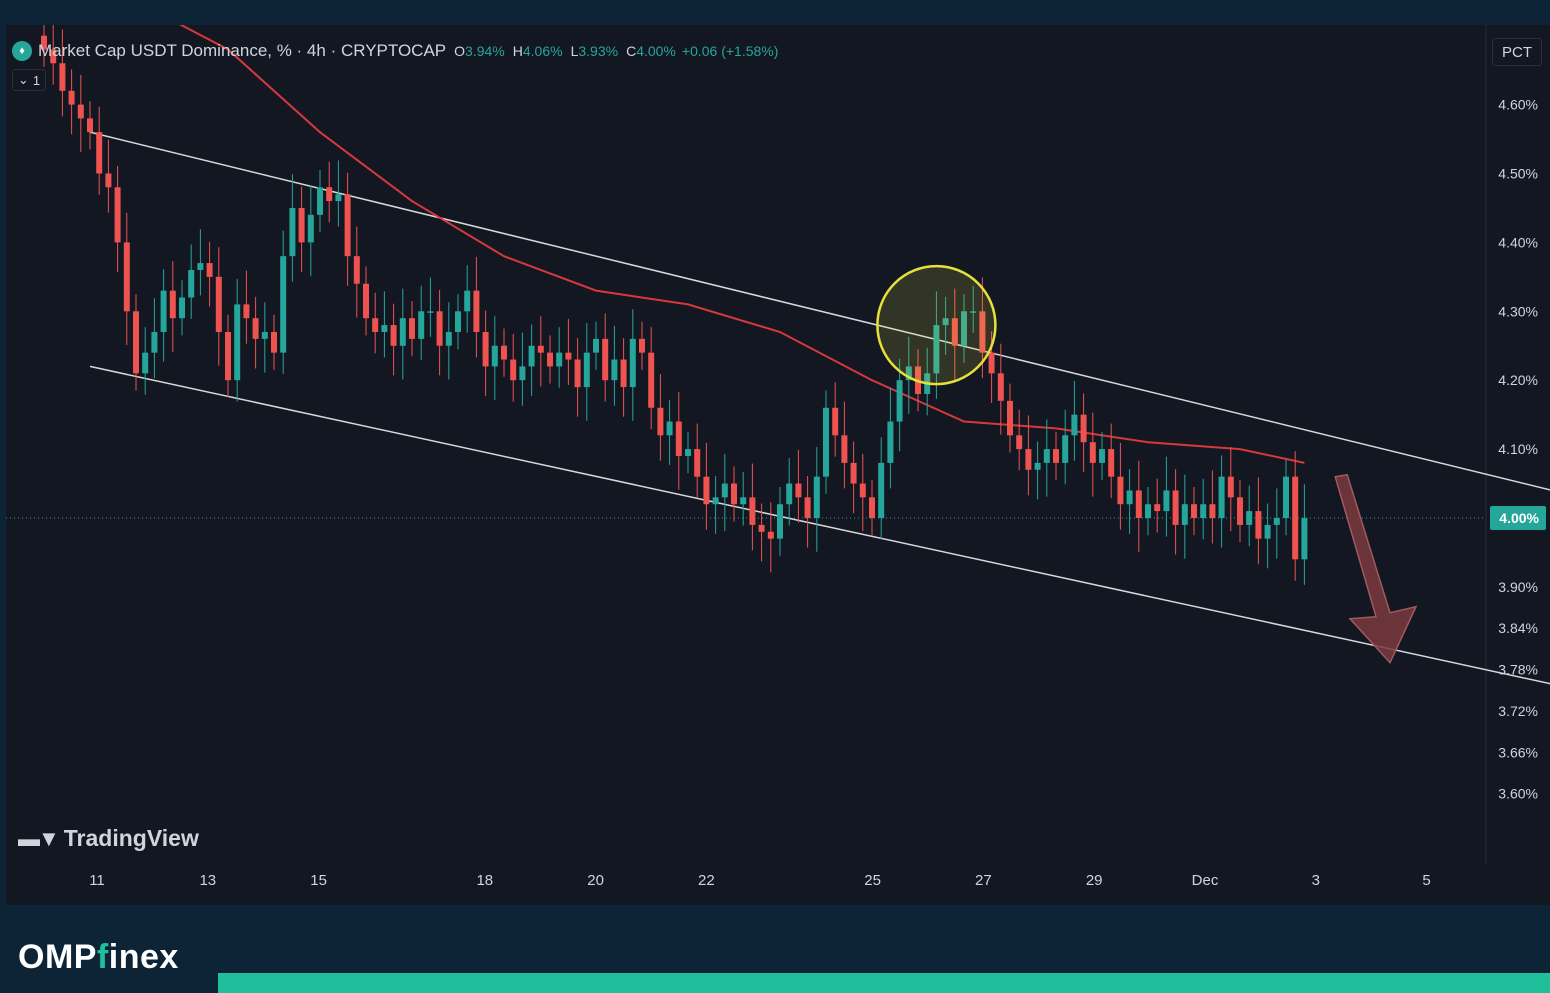 The image size is (1550, 993). Describe the element at coordinates (656, 51) in the screenshot. I see `ohlc-close-value: 4.00%` at that location.